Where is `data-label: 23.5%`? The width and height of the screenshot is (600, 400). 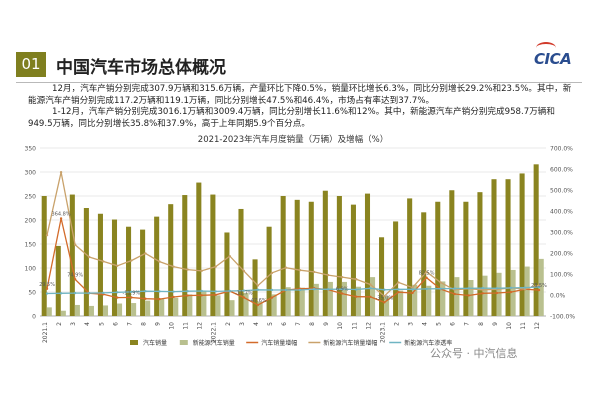
data-label: 23.5% is located at coordinates (539, 286).